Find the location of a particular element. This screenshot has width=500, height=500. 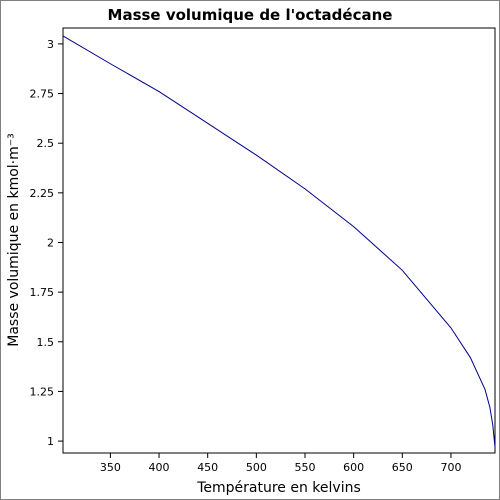

y-tick-label: 3 is located at coordinates (50, 44).